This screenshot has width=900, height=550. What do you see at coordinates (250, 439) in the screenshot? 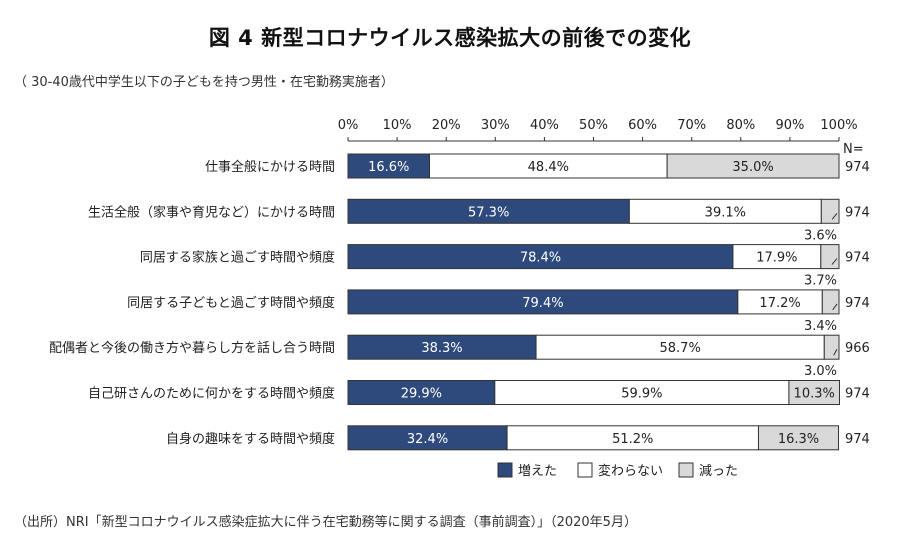
I see `category-label: 自身の趣味をする時間や頻度` at bounding box center [250, 439].